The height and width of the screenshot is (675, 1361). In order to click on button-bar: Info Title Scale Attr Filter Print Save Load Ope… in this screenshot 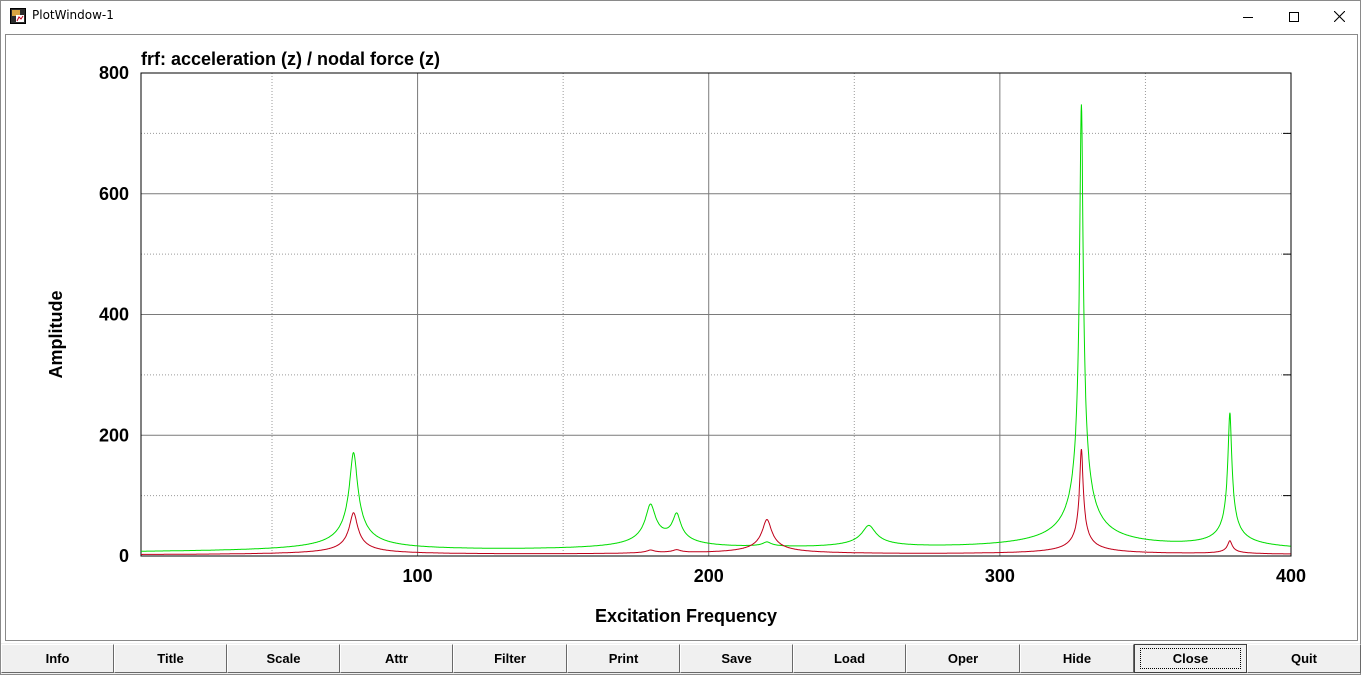, I will do `click(681, 658)`.